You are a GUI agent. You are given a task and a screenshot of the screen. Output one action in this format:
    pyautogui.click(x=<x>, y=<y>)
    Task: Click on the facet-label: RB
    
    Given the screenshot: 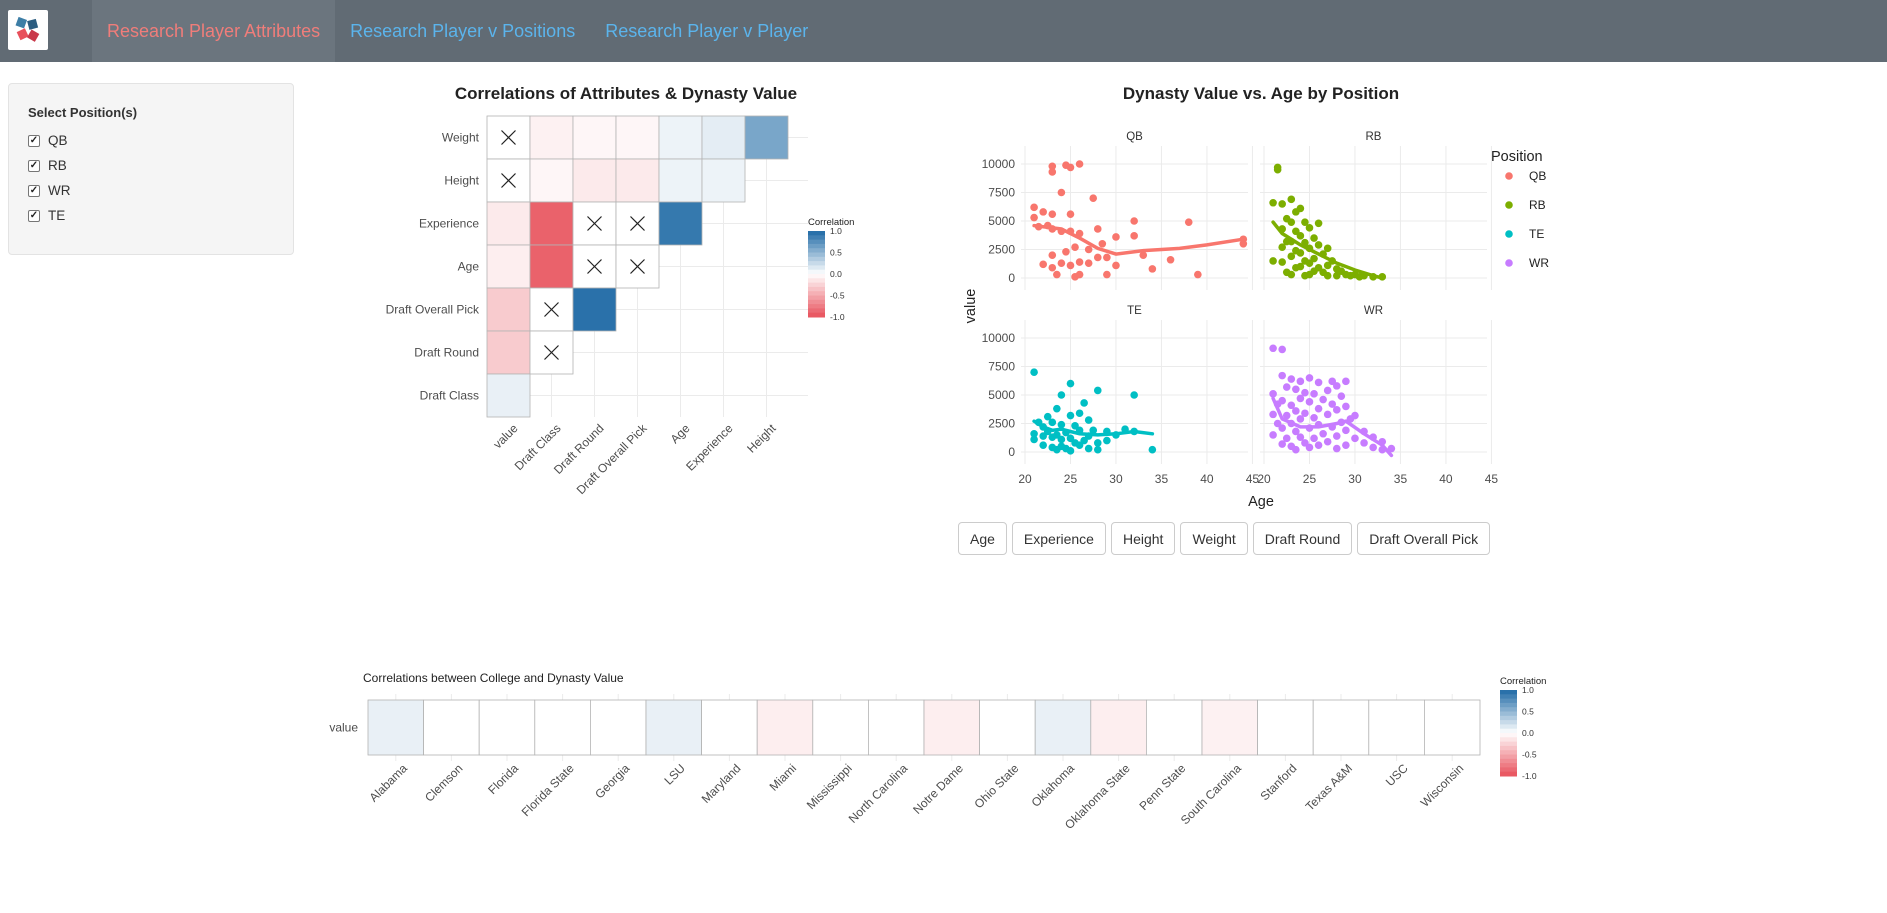 What is the action you would take?
    pyautogui.click(x=1374, y=137)
    